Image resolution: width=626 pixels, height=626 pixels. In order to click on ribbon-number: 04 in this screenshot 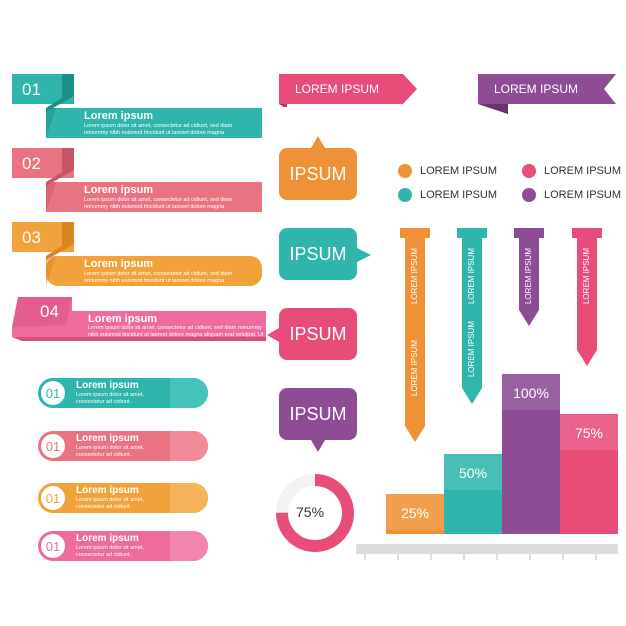, I will do `click(49, 311)`.